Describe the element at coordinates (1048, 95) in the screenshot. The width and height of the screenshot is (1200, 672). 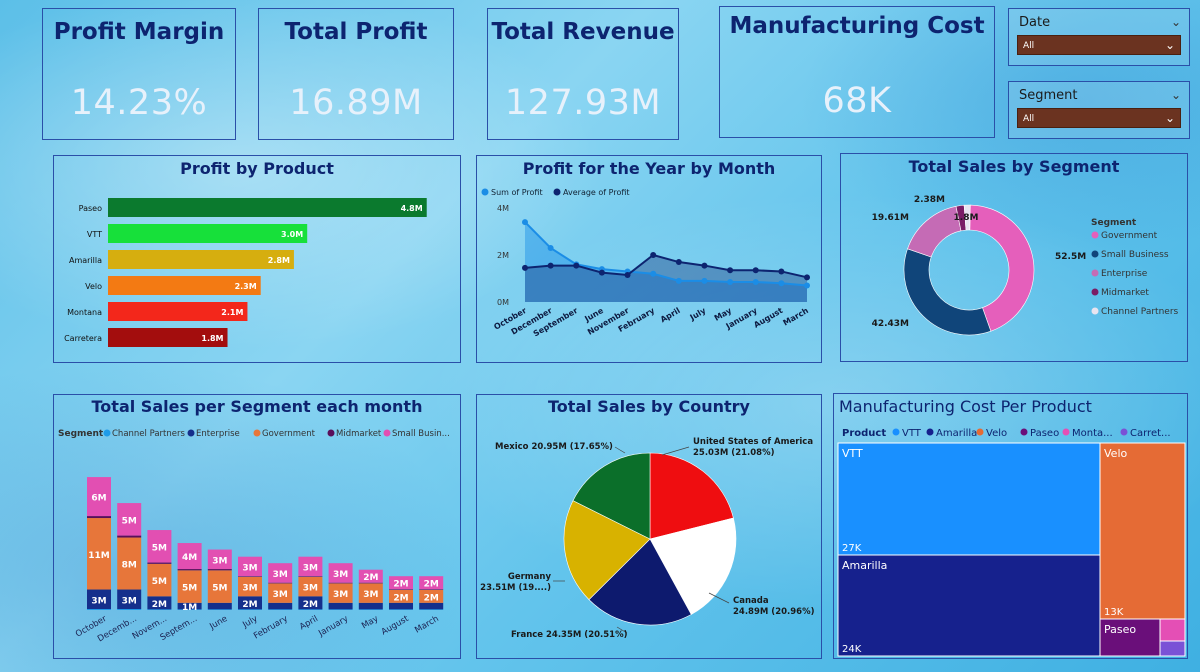
I see `slicer-label: Segment` at that location.